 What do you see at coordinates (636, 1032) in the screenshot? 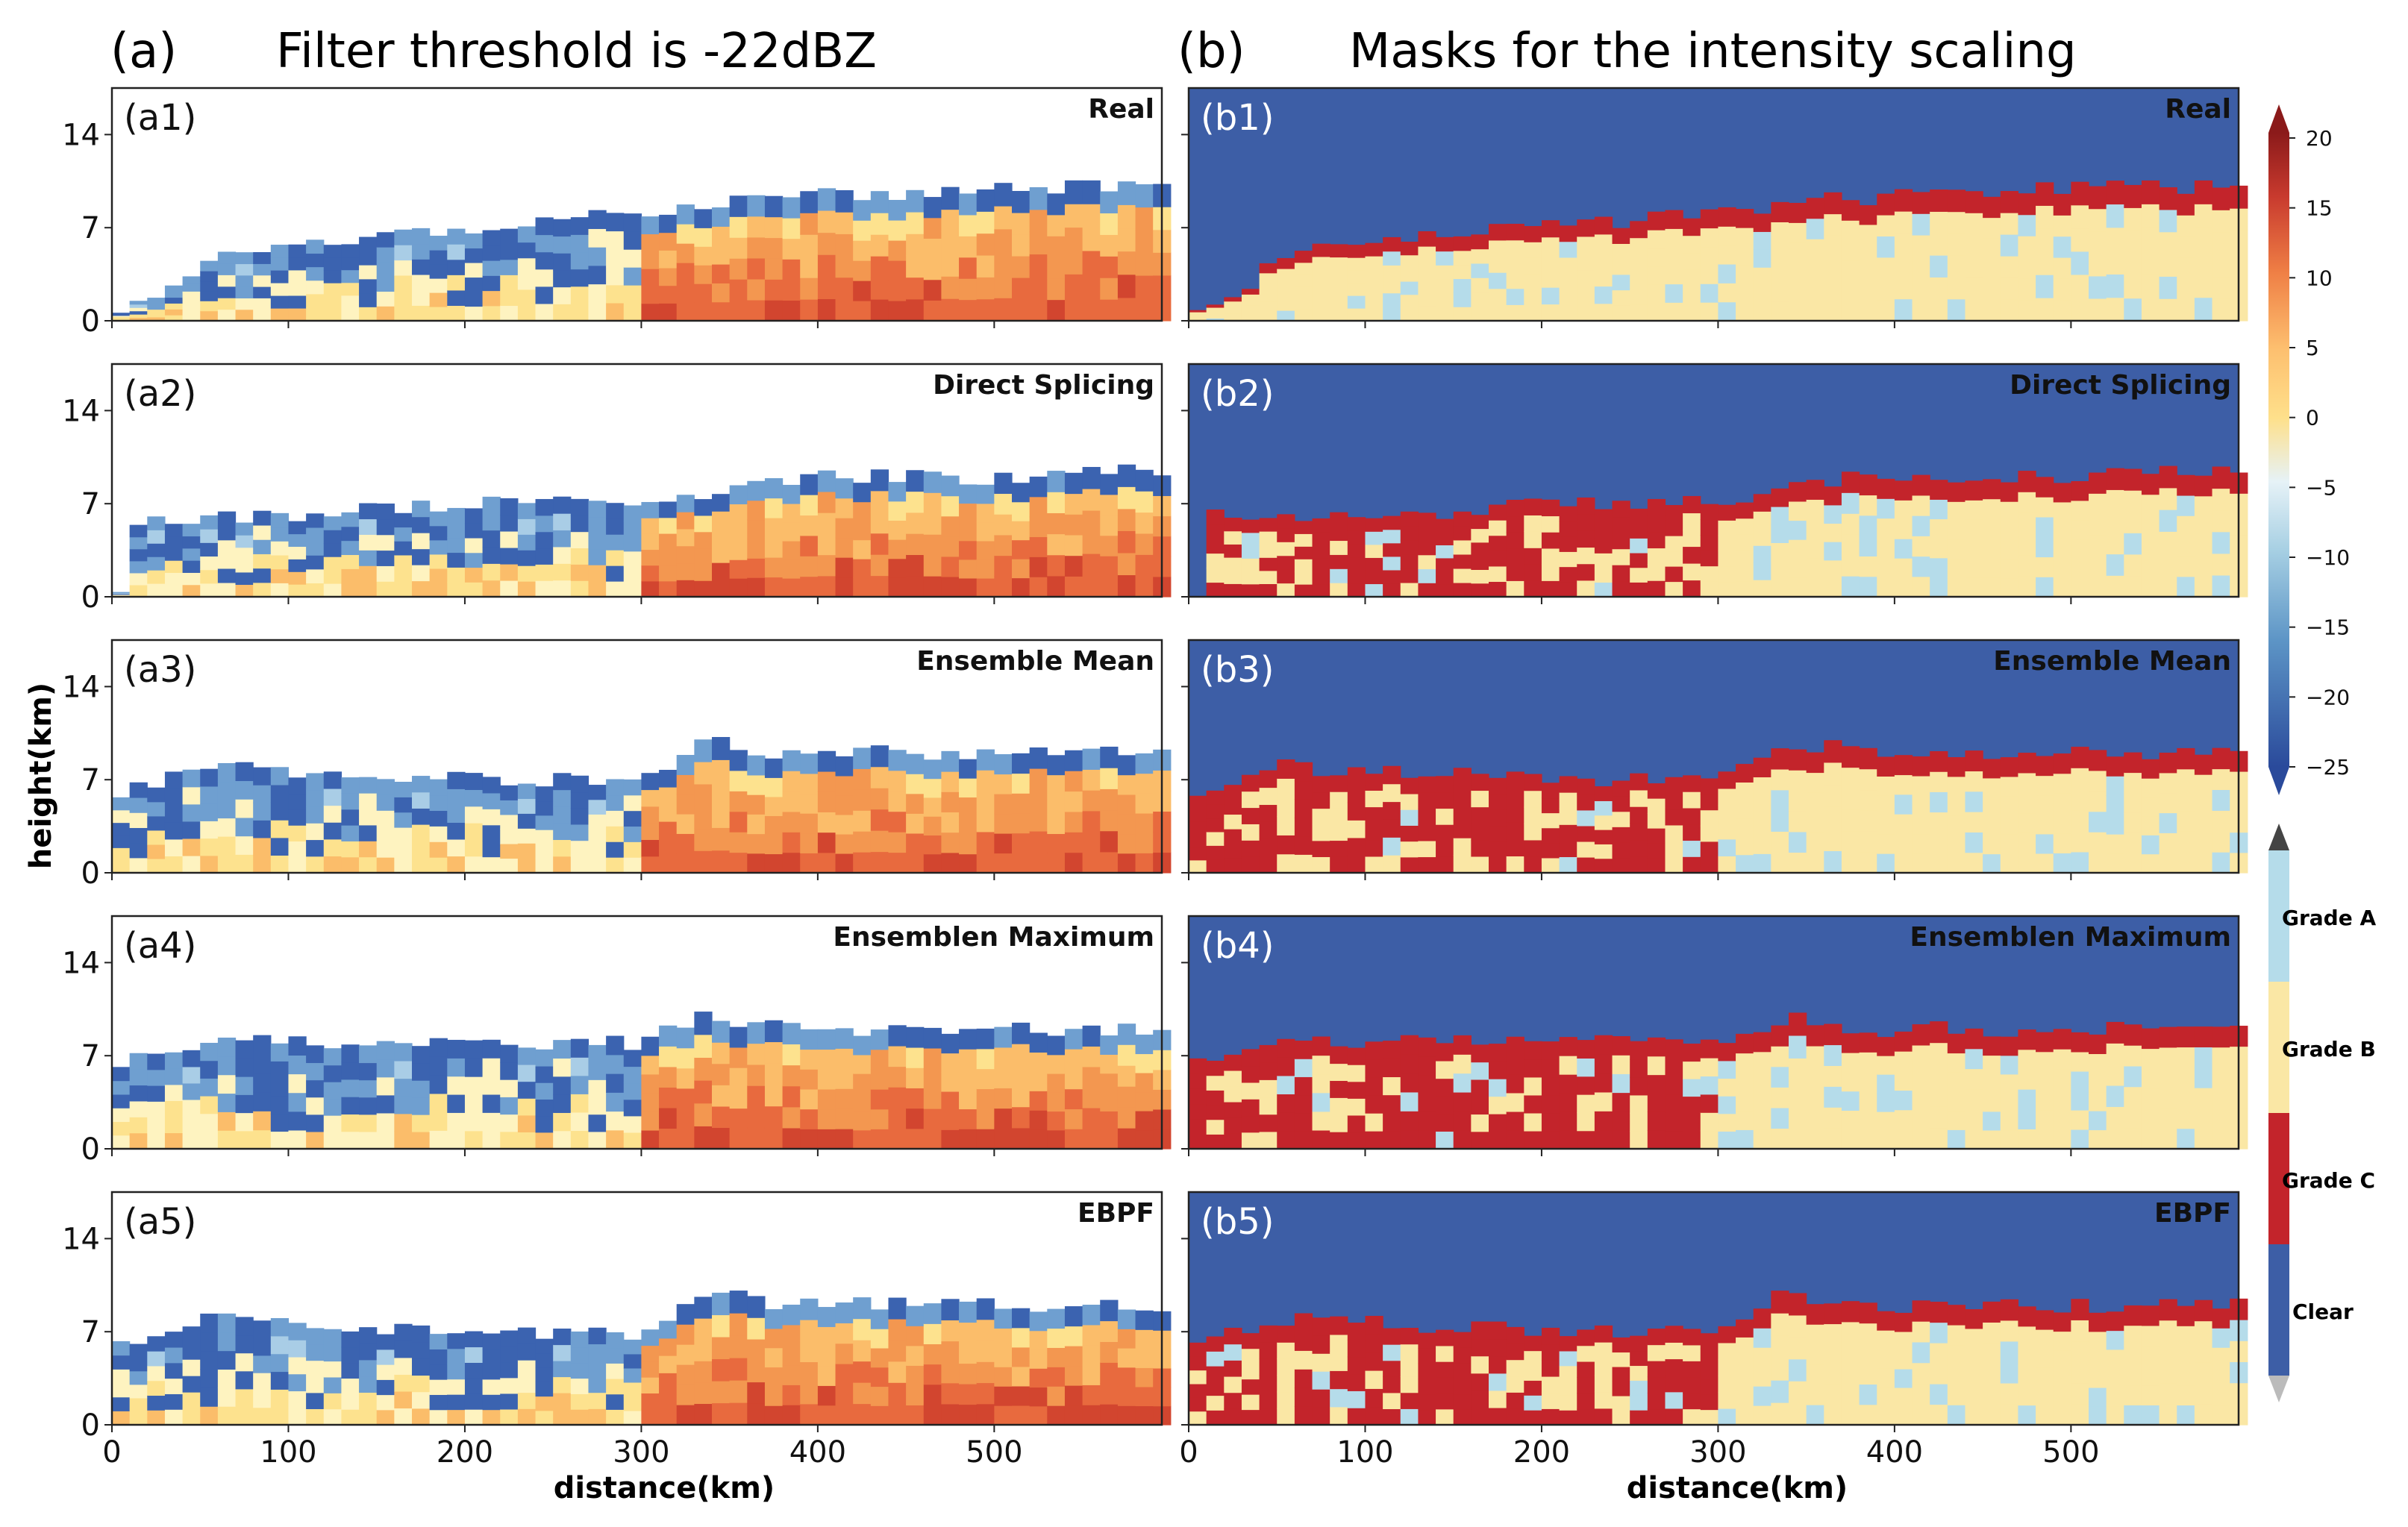
I see `panel-a4-frame` at bounding box center [636, 1032].